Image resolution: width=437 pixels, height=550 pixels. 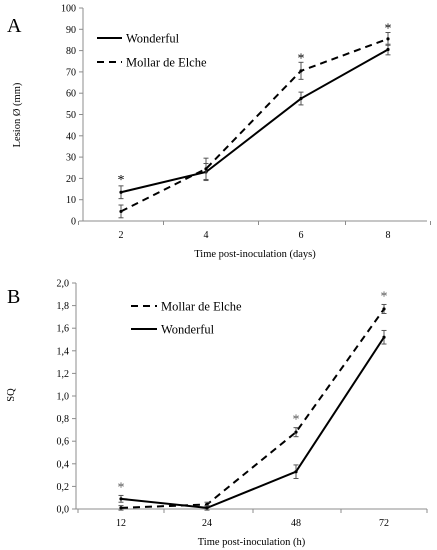 I want to click on x-axis-label: Time post-inoculation (h), so click(x=252, y=542).